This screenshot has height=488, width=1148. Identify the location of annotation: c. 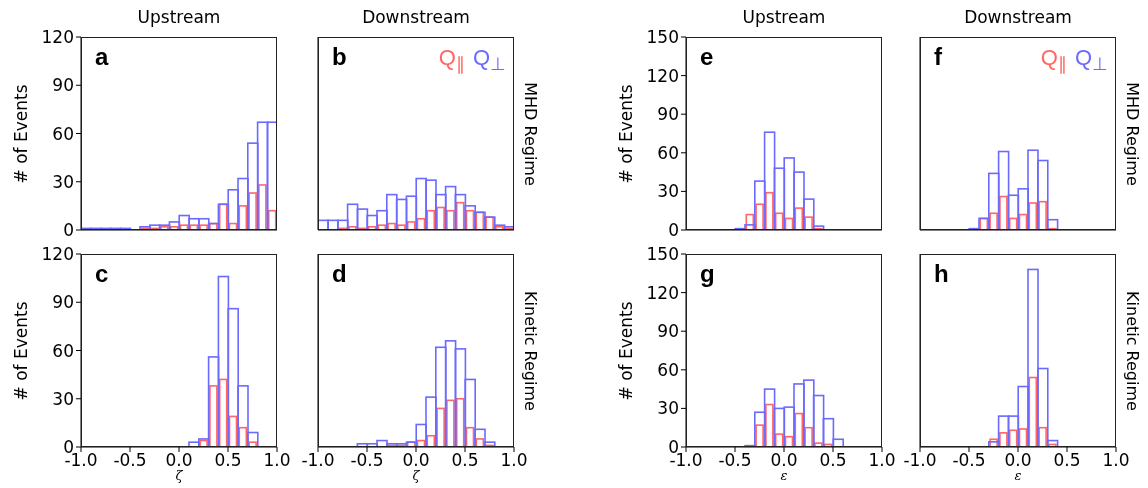
(102, 274).